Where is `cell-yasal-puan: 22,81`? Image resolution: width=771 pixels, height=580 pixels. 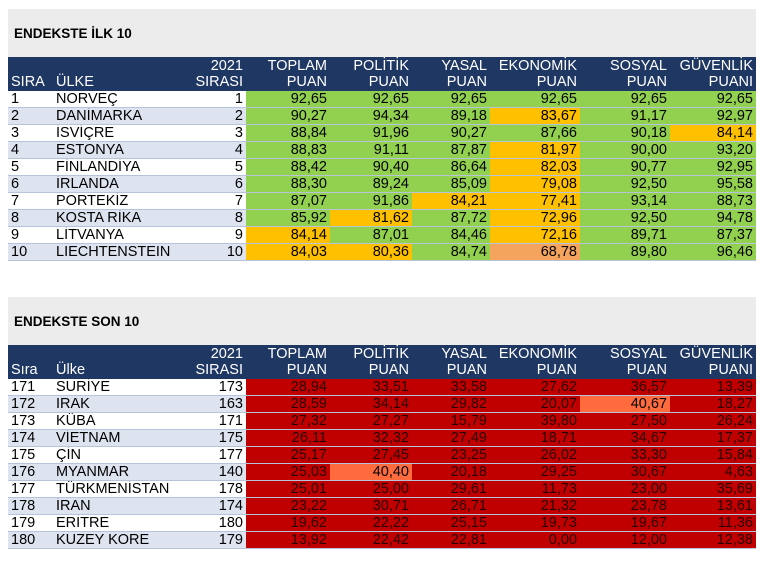 cell-yasal-puan: 22,81 is located at coordinates (451, 540).